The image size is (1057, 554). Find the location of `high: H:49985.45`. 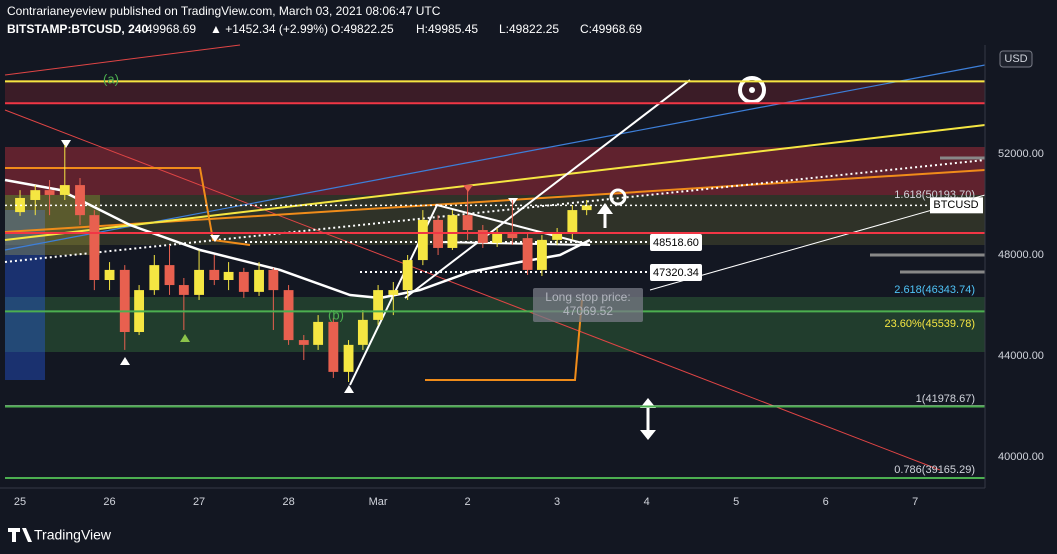

high: H:49985.45 is located at coordinates (447, 29).